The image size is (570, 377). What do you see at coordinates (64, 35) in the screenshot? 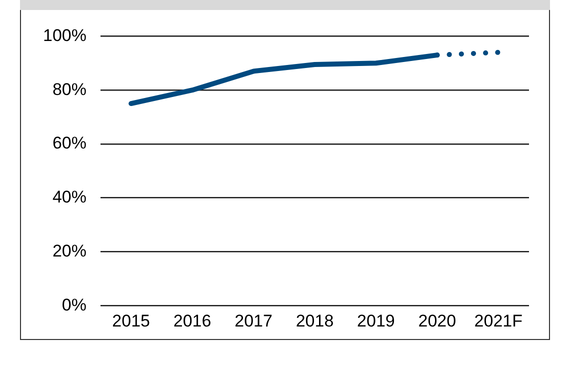
I see `y-tick-label: 100%` at bounding box center [64, 35].